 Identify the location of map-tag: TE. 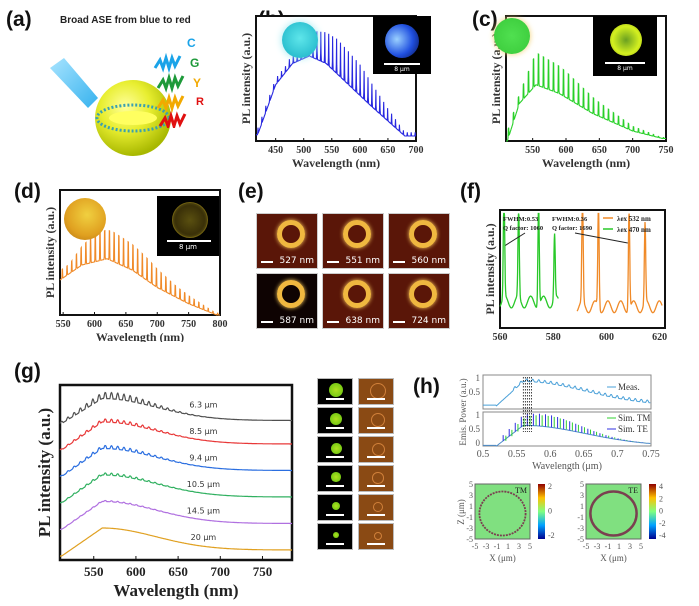
(633, 490).